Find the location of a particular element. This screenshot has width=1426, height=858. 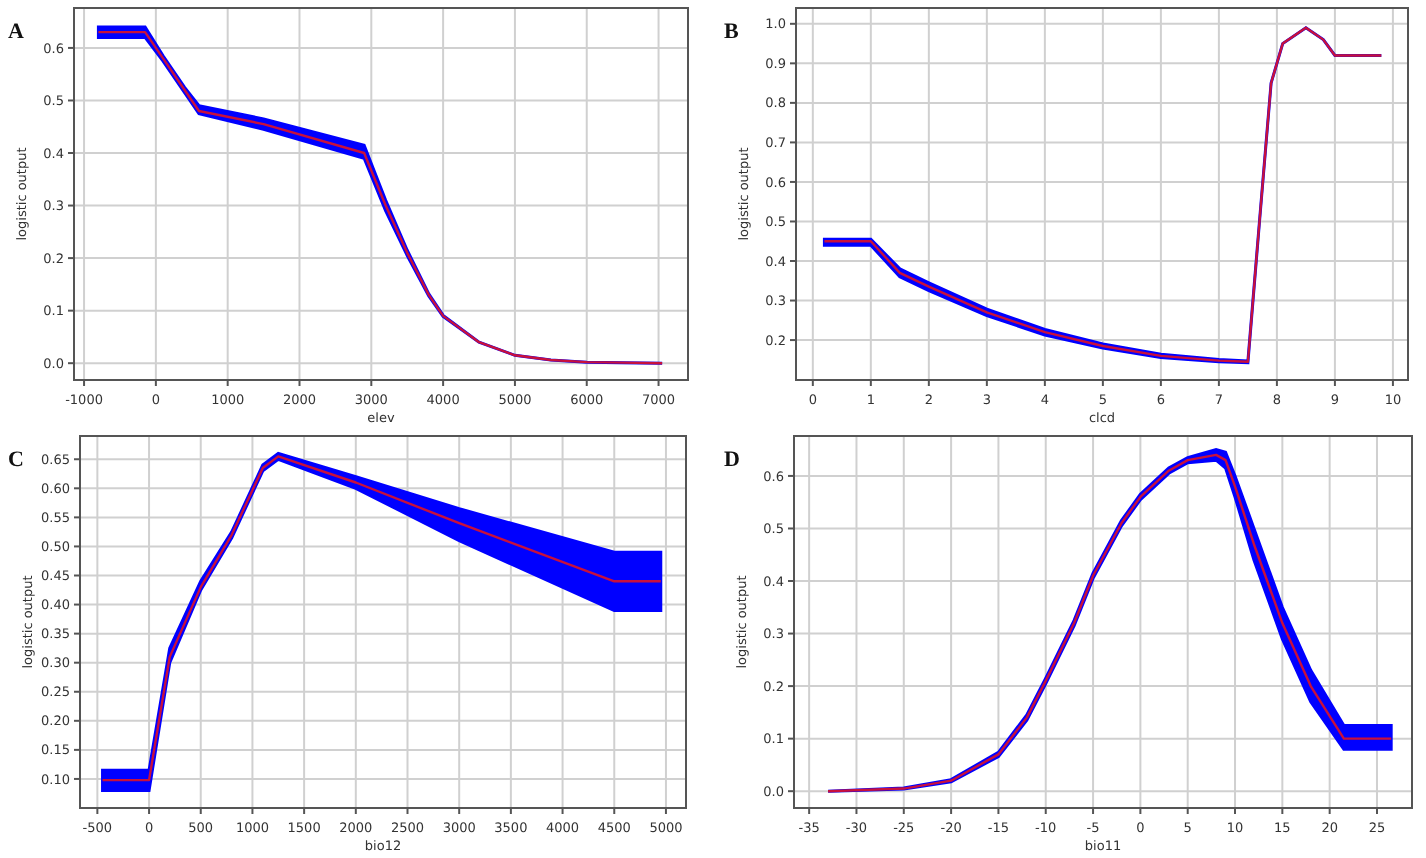

text: B is located at coordinates (732, 32).